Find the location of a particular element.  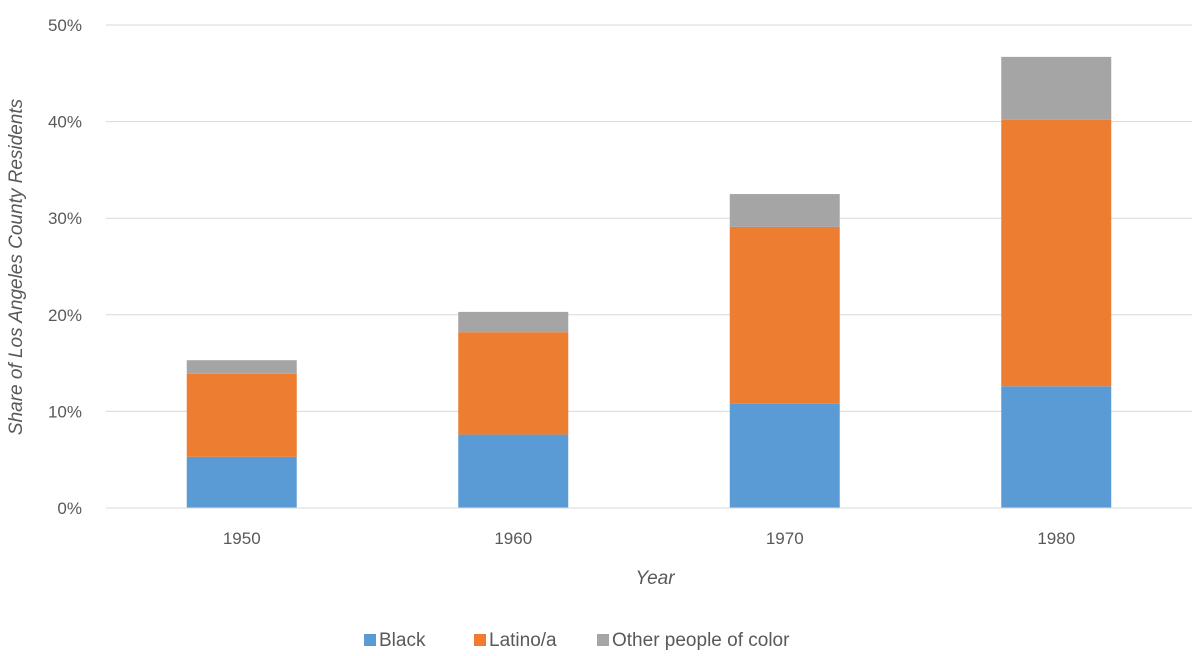

bar-other-people-of-color-1980 is located at coordinates (1056, 88).